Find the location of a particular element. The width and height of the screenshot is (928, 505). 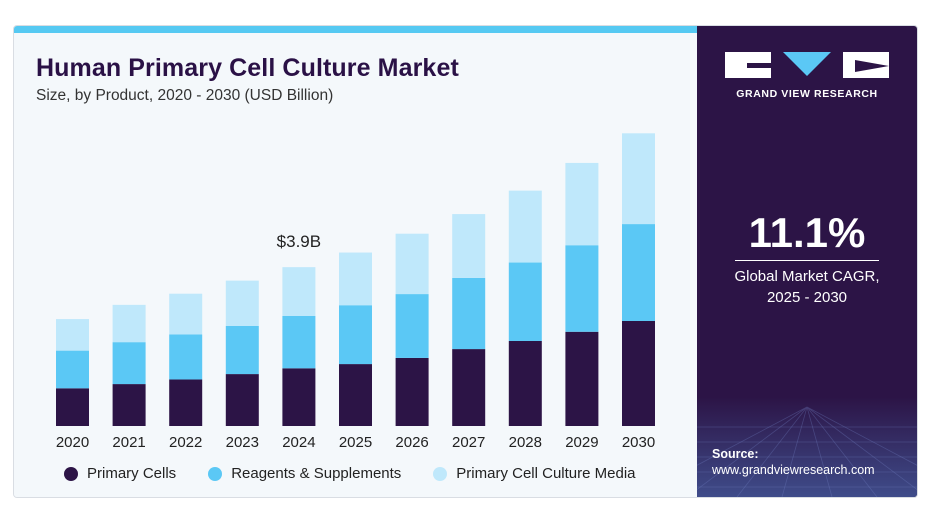

legend-item-media: Primary Cell Culture Media is located at coordinates (534, 473).